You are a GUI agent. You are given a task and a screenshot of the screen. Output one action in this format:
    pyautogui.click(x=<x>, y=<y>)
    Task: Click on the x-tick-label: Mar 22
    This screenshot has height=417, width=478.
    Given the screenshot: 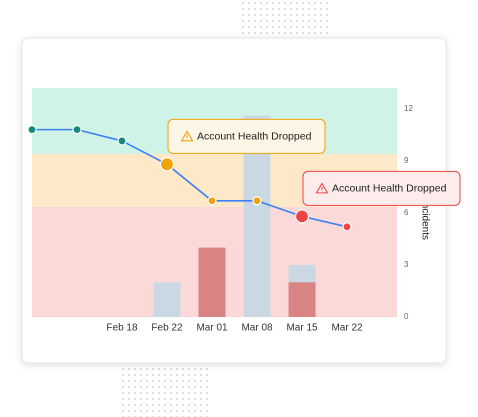 What is the action you would take?
    pyautogui.click(x=347, y=328)
    